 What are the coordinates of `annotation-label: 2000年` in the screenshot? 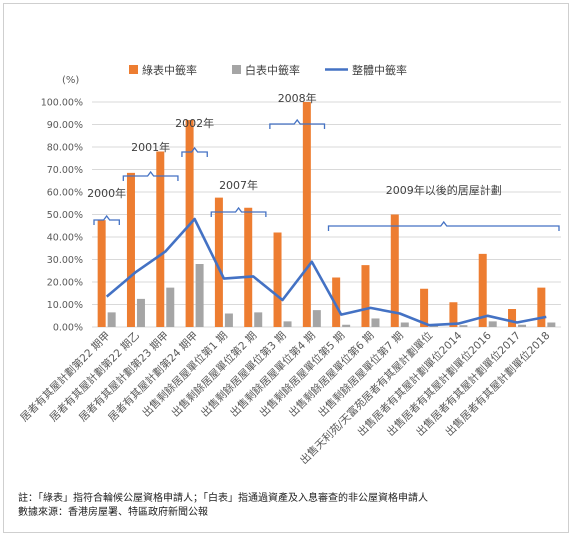 It's located at (106, 193).